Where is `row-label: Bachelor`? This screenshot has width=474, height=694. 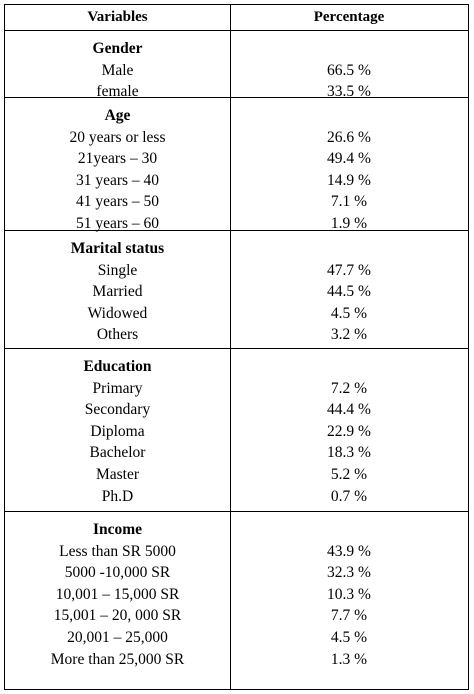
row-label: Bachelor is located at coordinates (117, 453).